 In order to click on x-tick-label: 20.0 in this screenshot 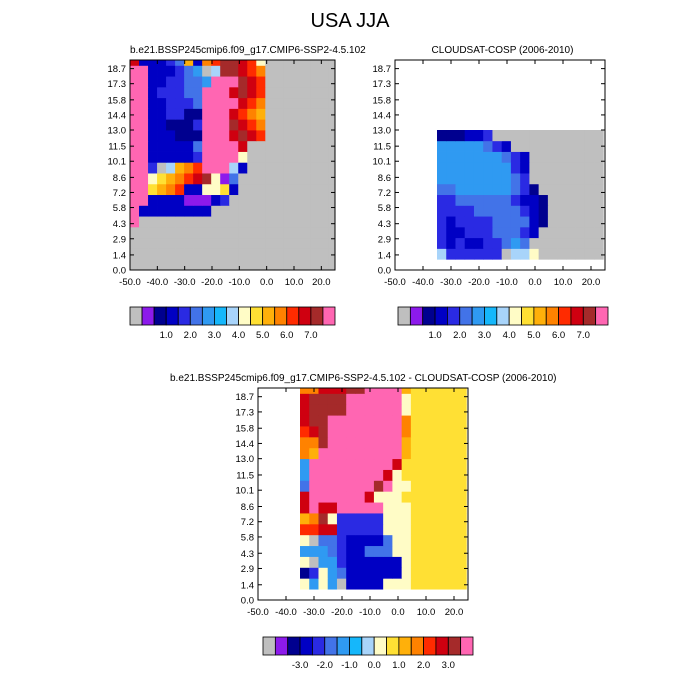, I will do `click(591, 282)`.